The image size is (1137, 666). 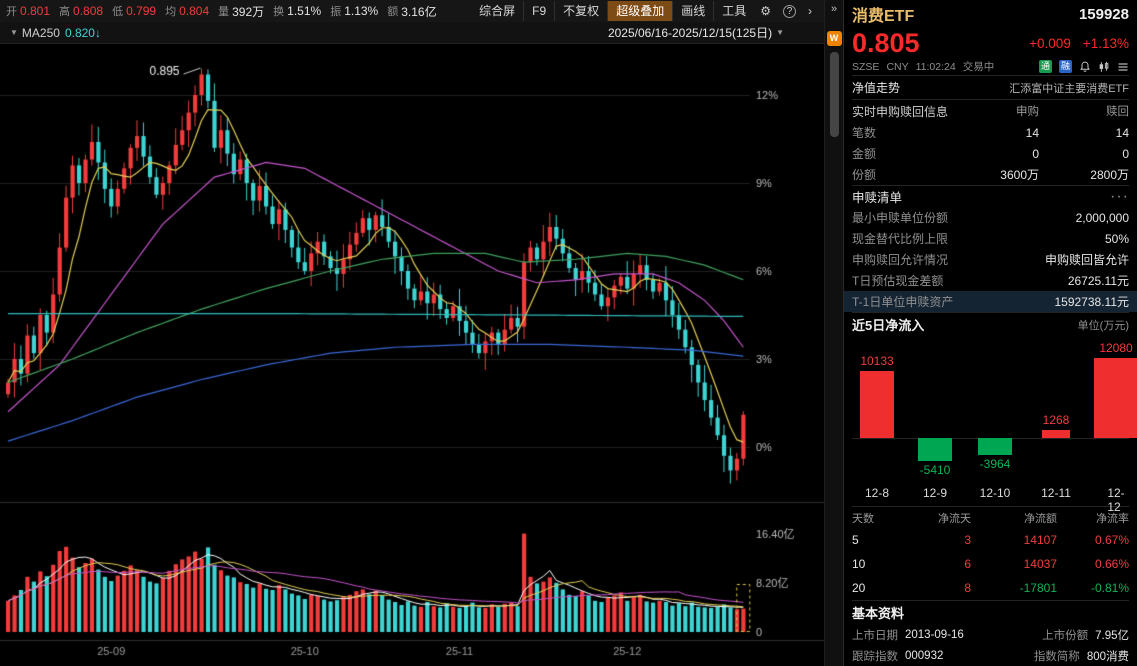 What do you see at coordinates (765, 11) in the screenshot?
I see `settings-gear-icon: ⚙` at bounding box center [765, 11].